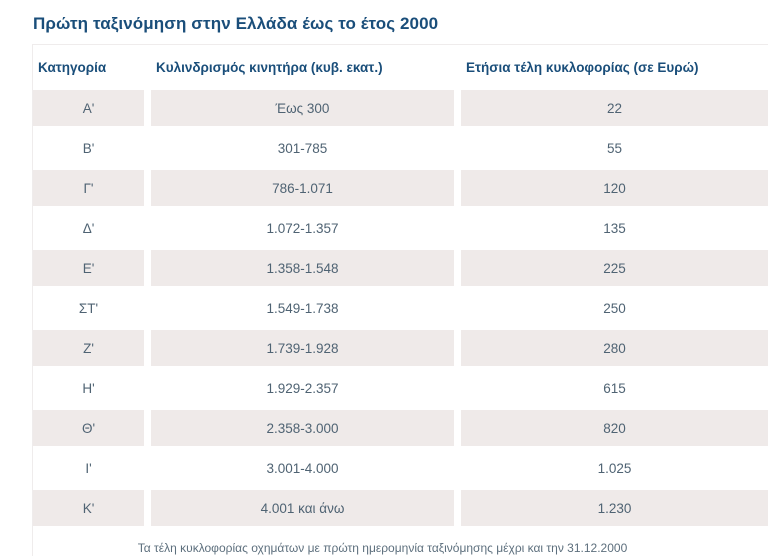 The image size is (768, 556). I want to click on displacement-cell: 1.929-2.357, so click(302, 388).